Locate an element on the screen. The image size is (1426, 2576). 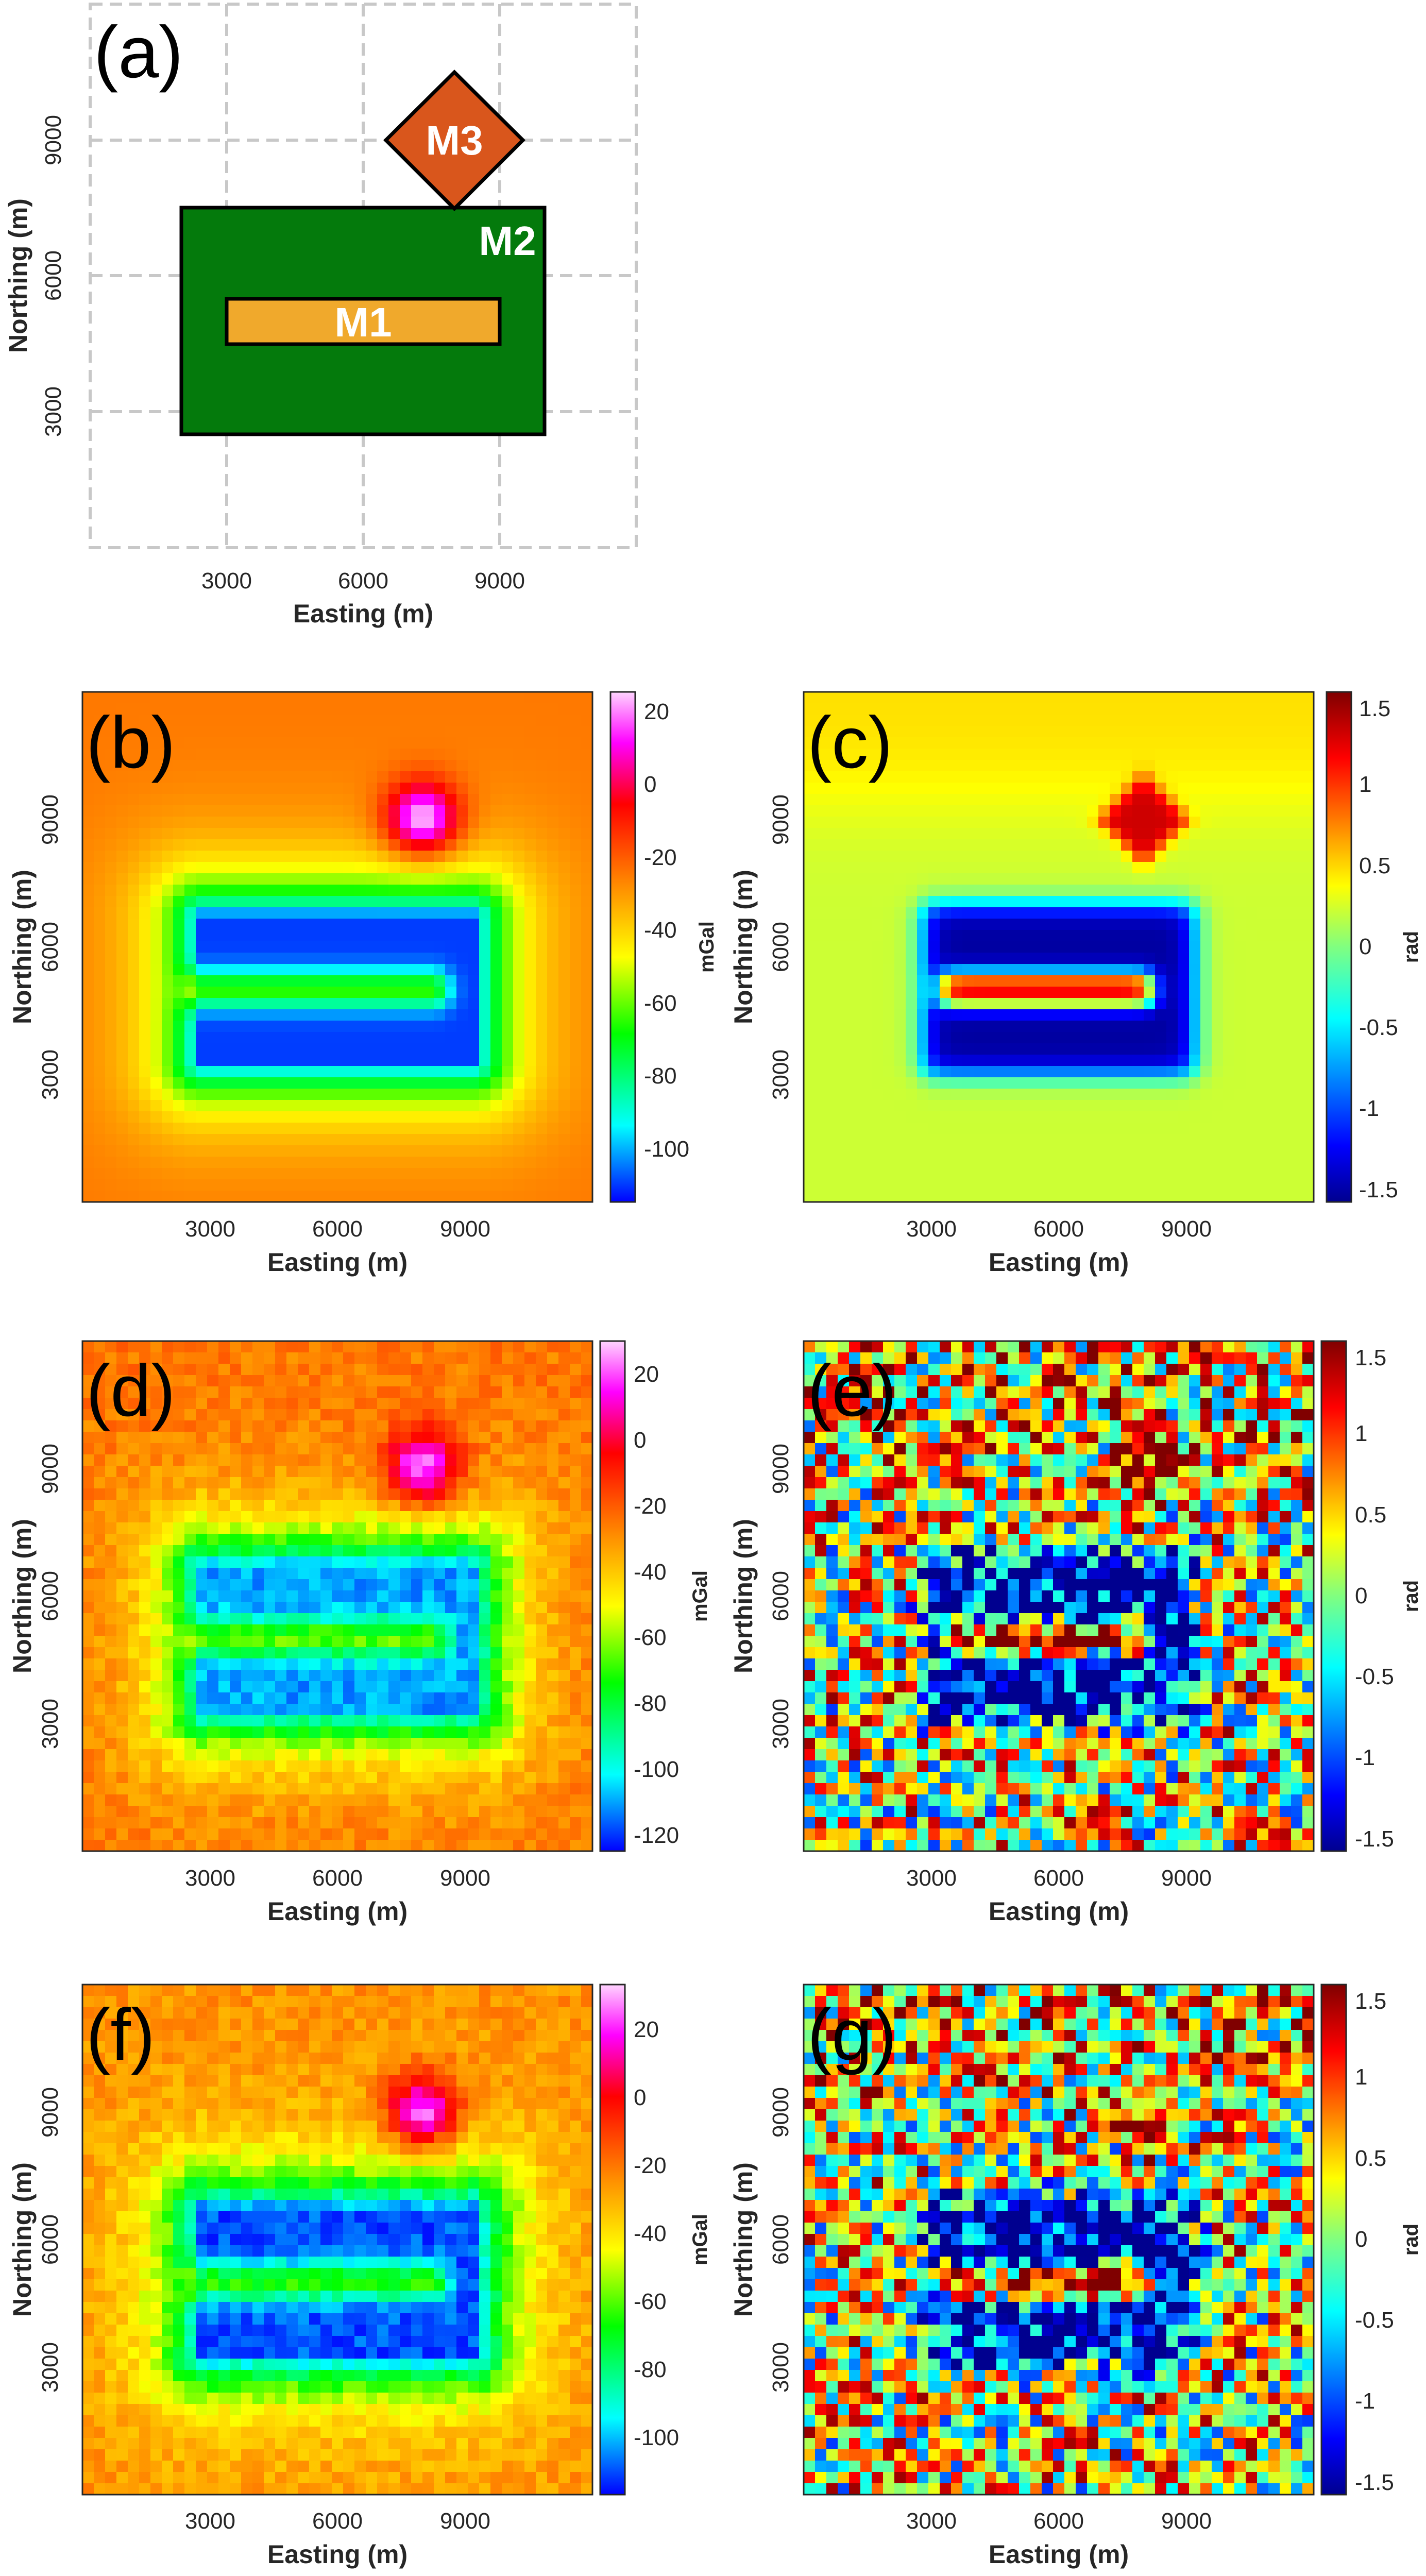
y-axis-label: Northing (m) is located at coordinates (743, 947).